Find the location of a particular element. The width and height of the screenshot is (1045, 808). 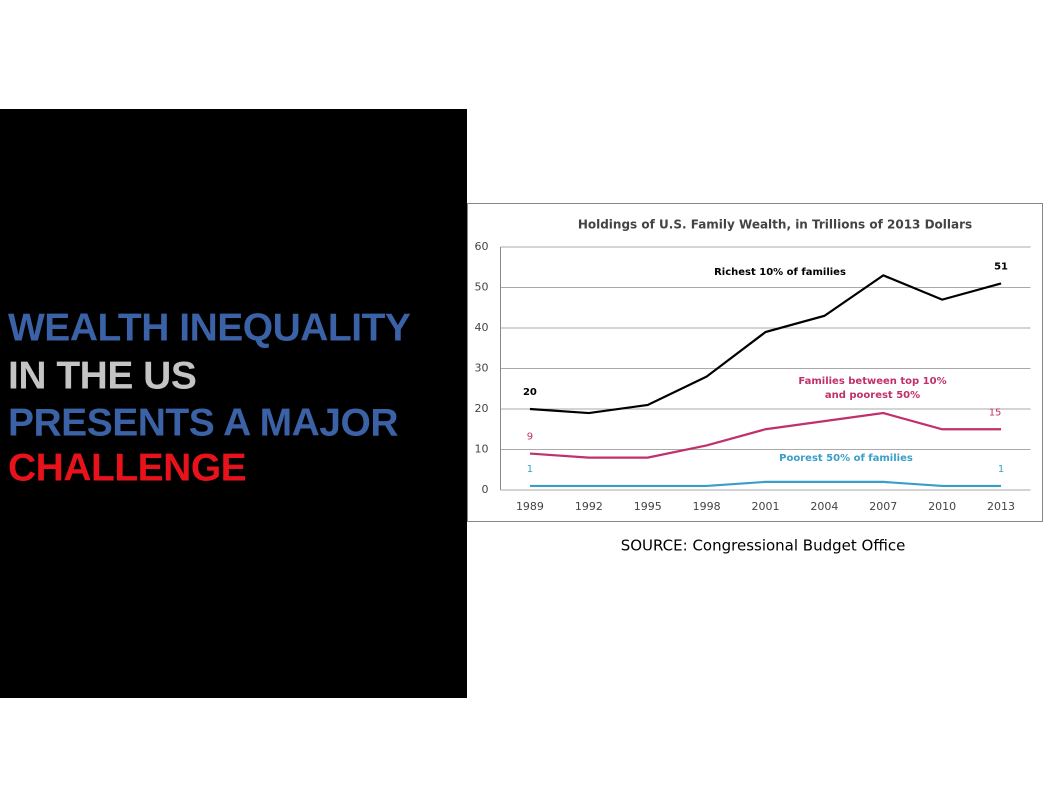

data-label: 51 is located at coordinates (1001, 266).